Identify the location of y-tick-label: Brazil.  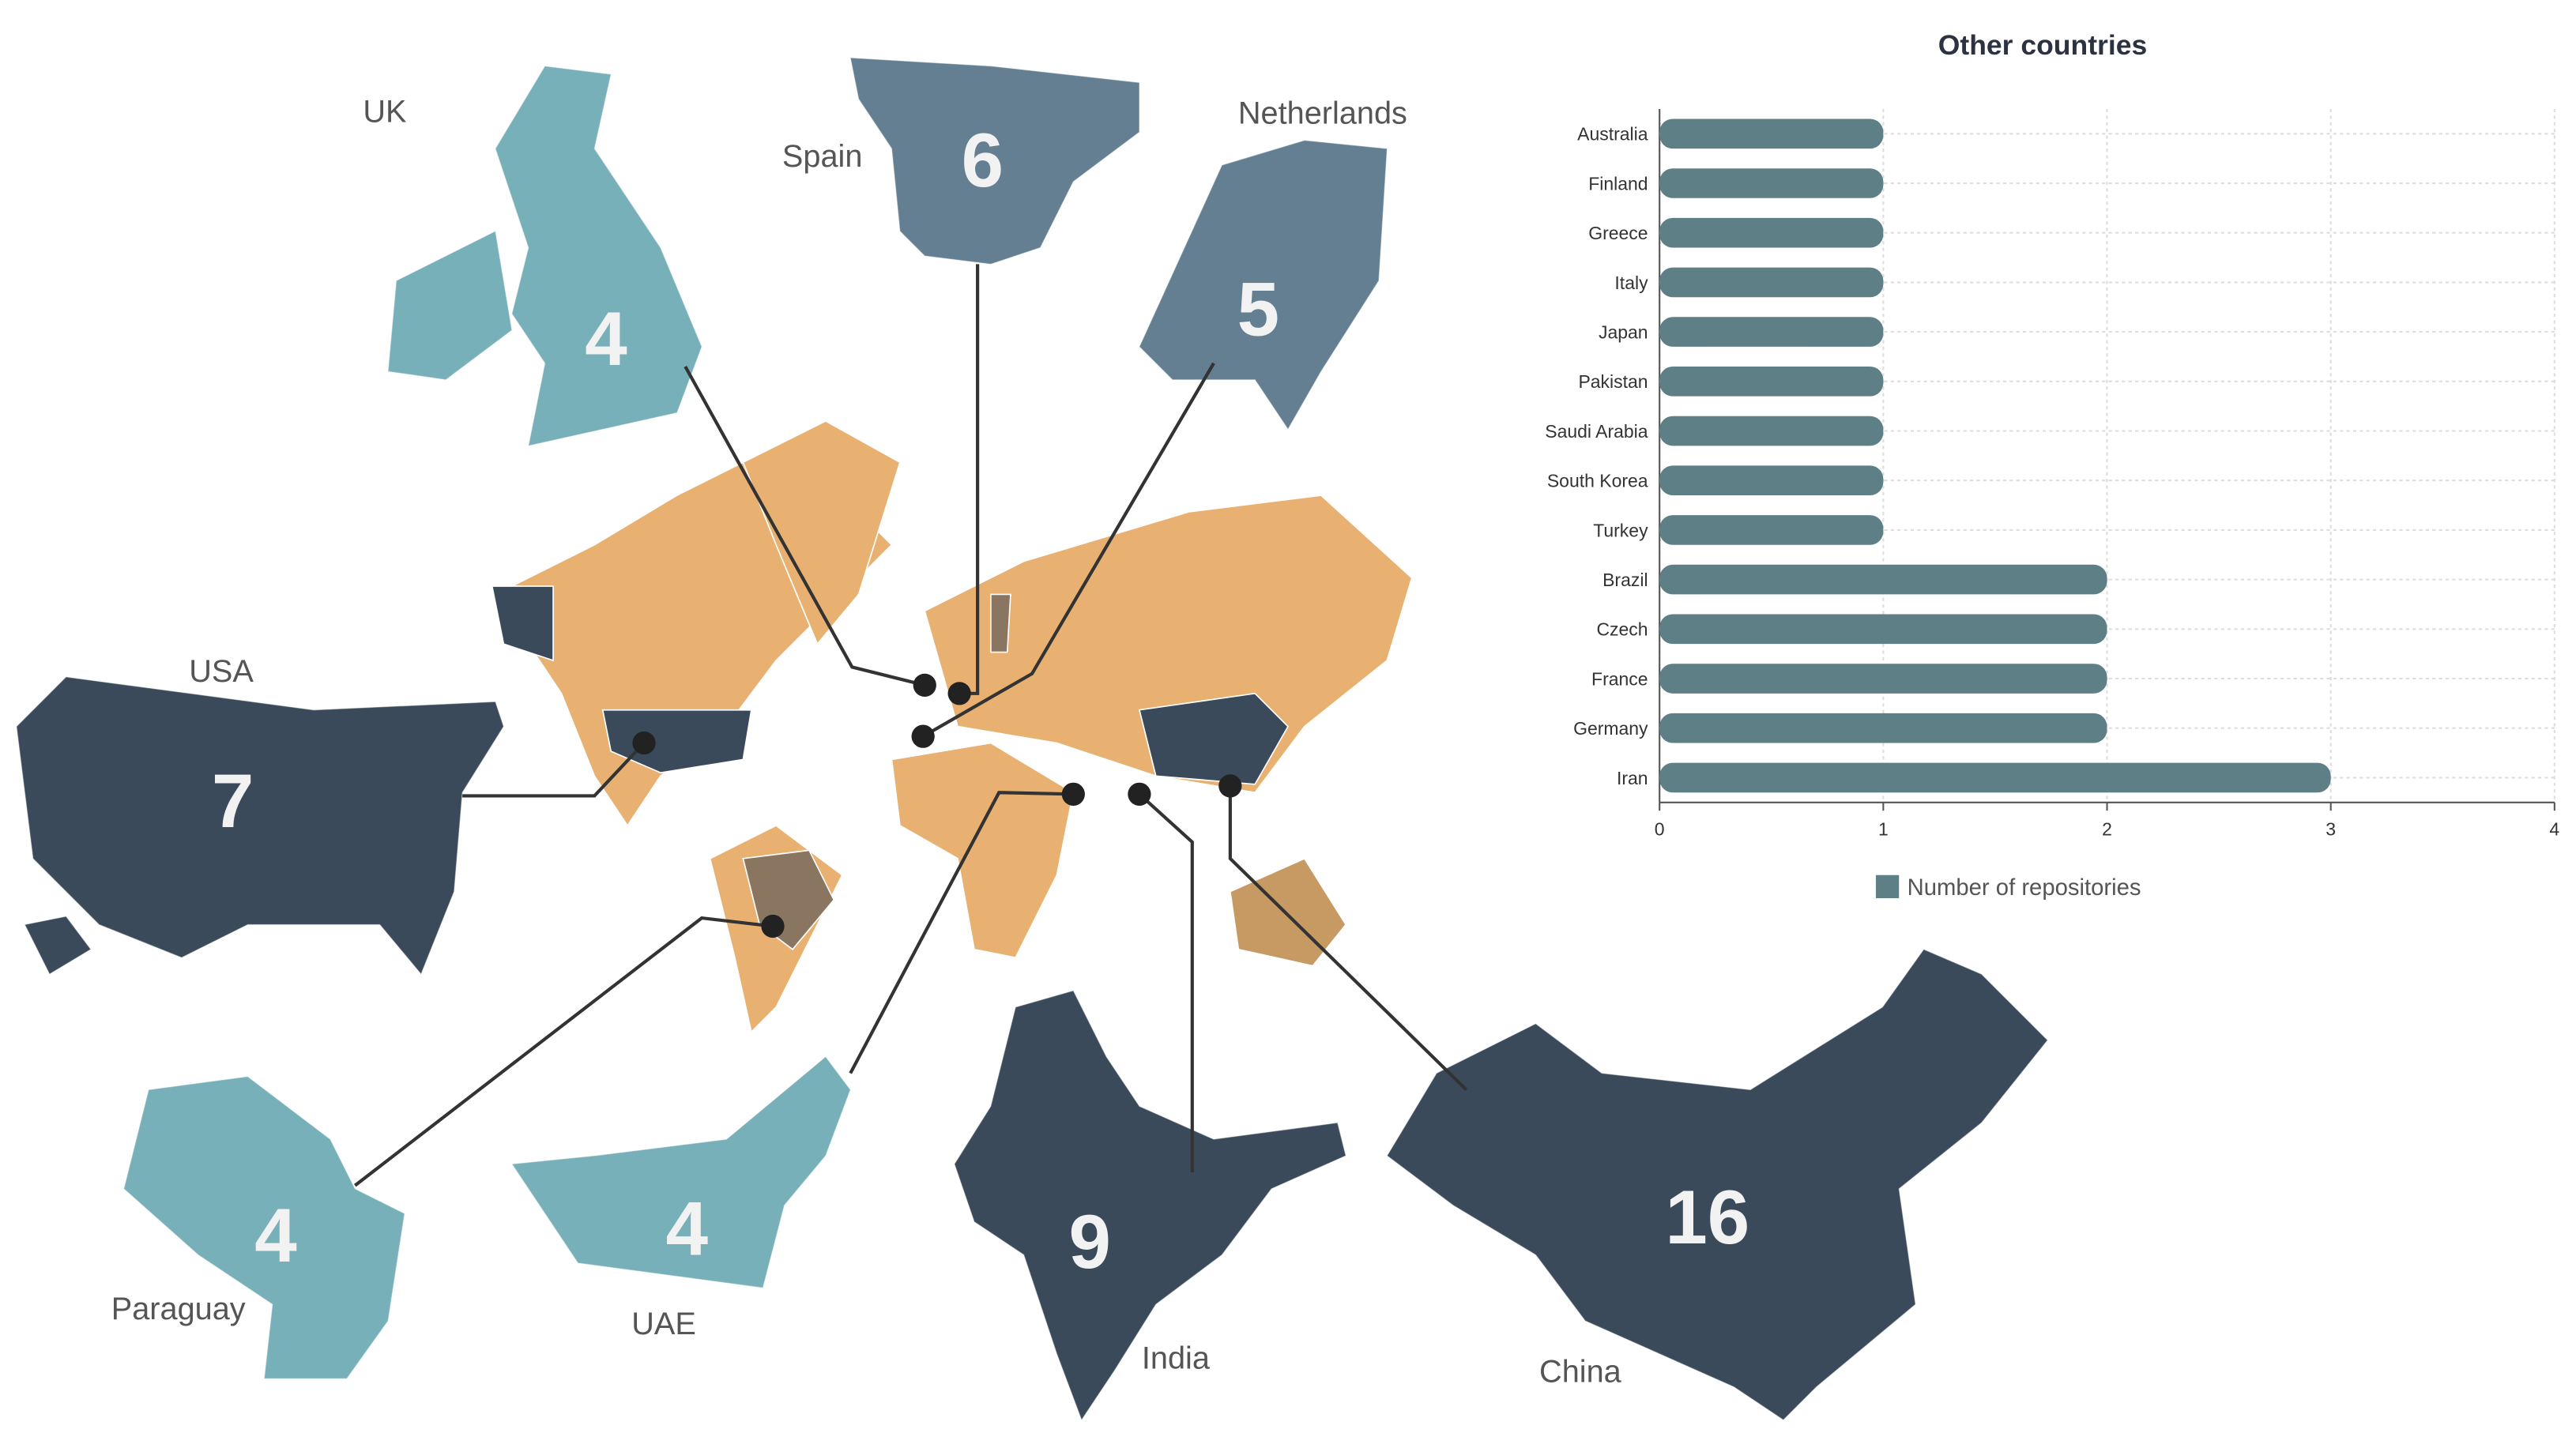
(1625, 580).